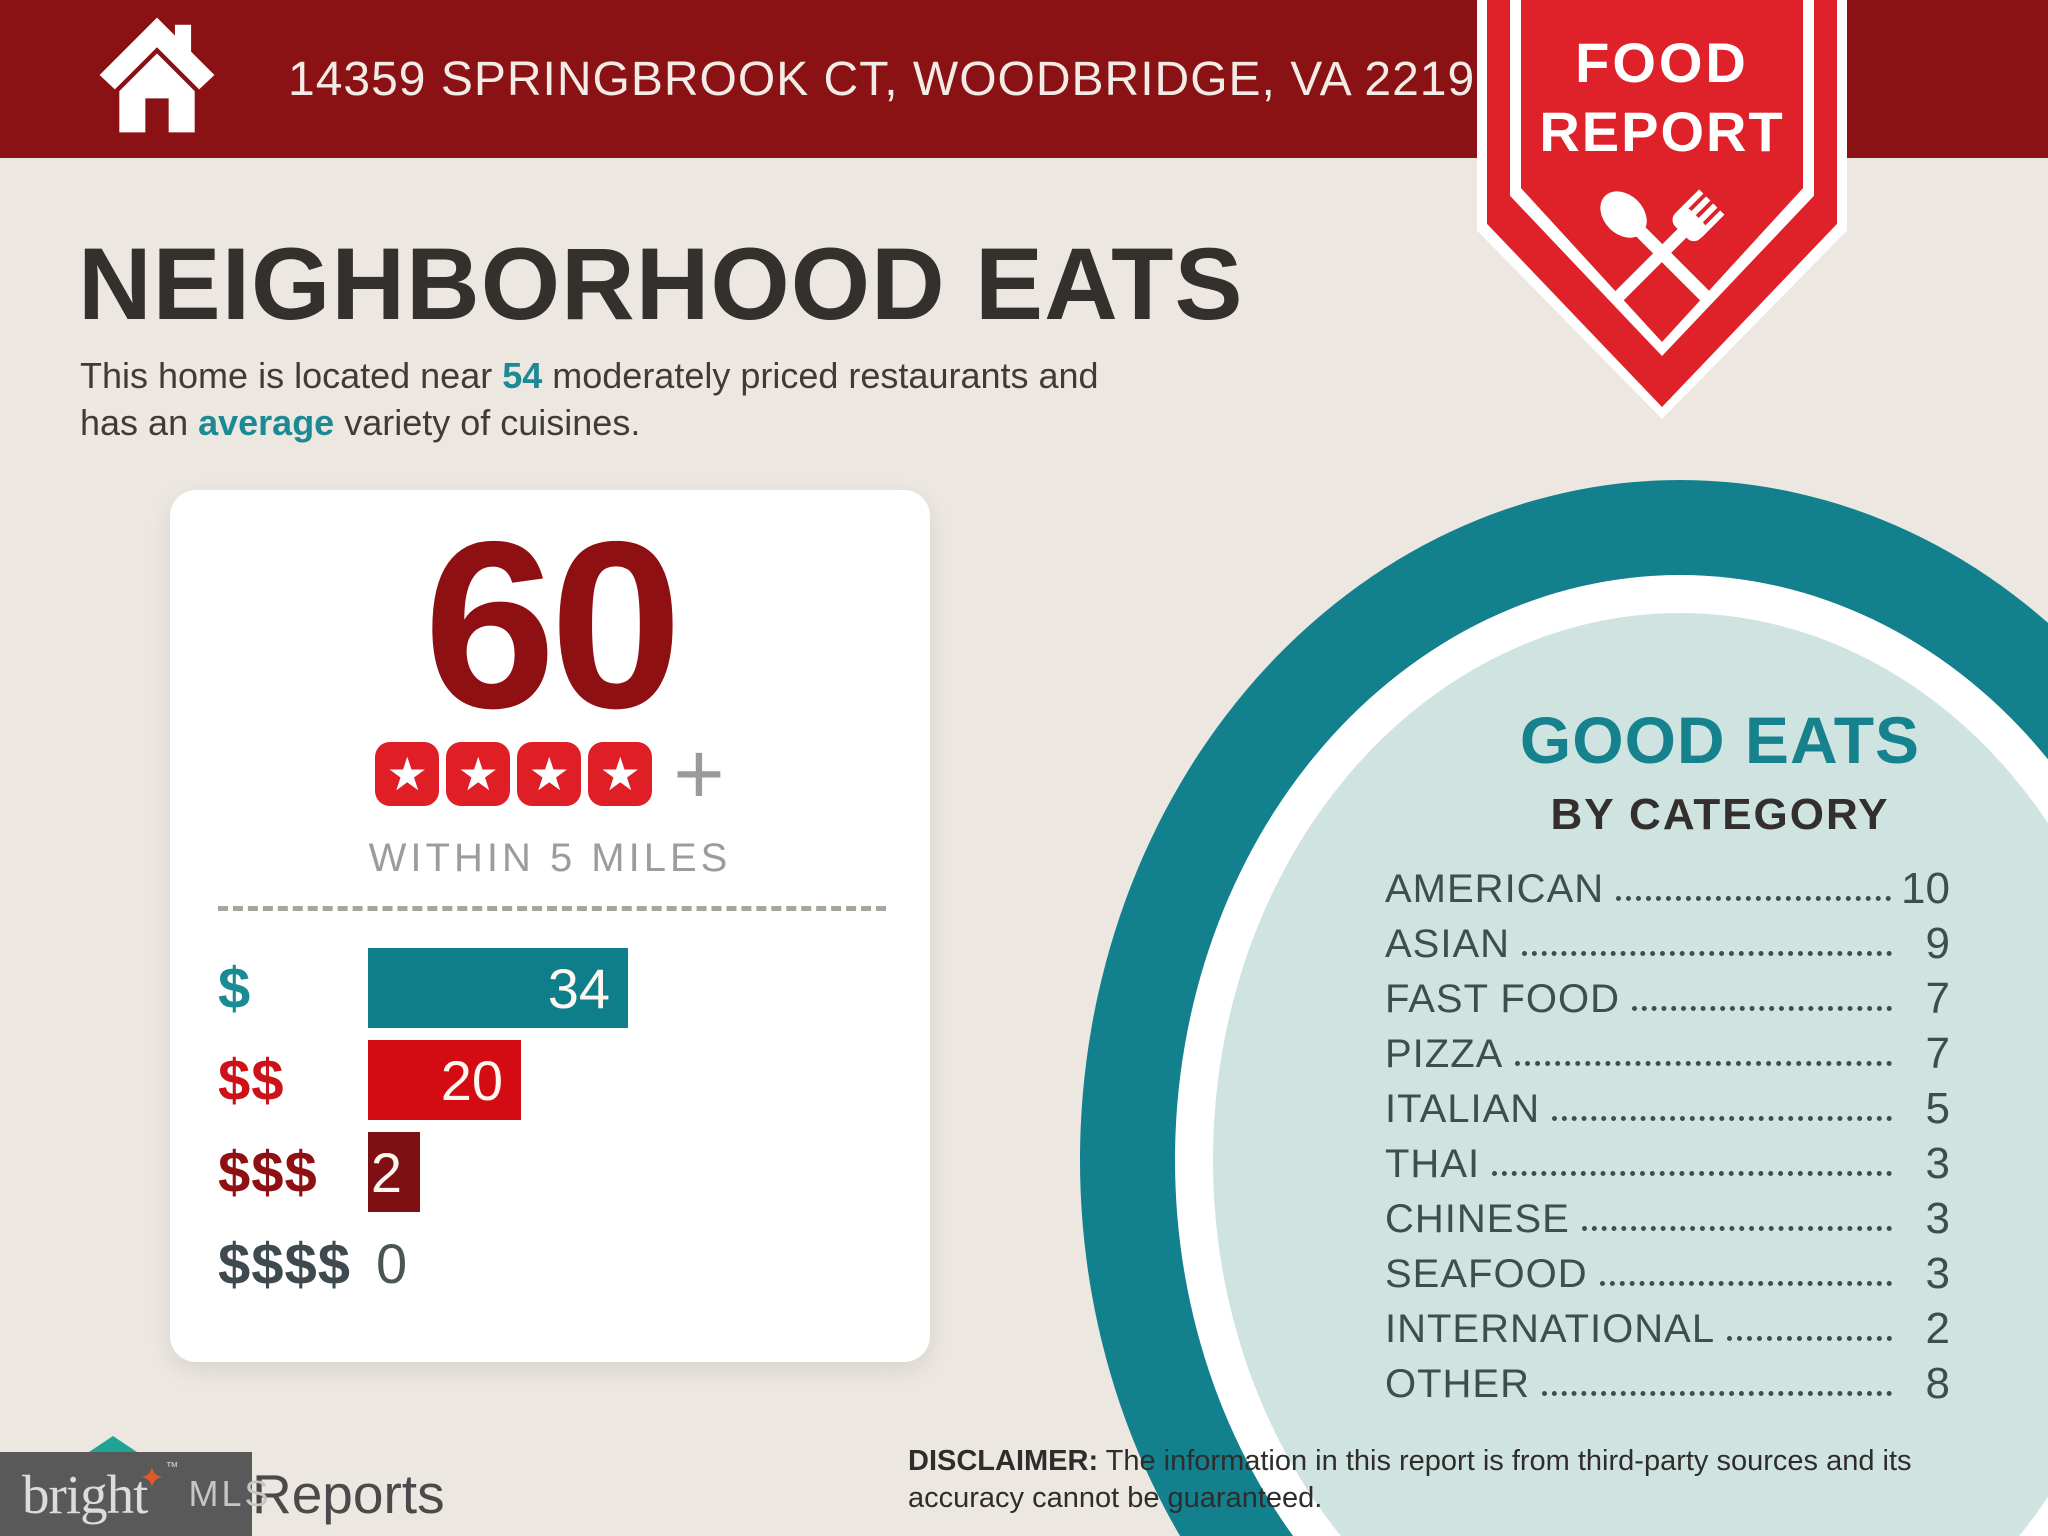  I want to click on plus-icon: +, so click(699, 773).